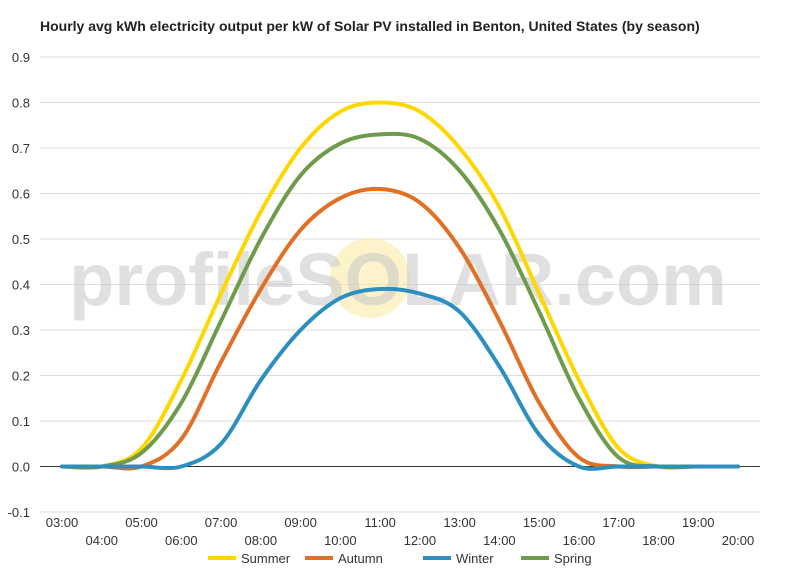 Image resolution: width=800 pixels, height=570 pixels. I want to click on x-tick-label: 13:00, so click(459, 522).